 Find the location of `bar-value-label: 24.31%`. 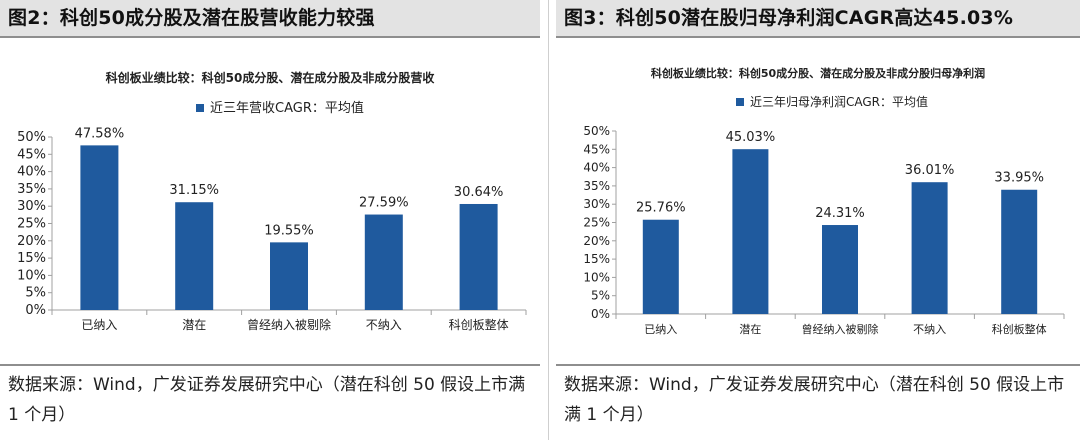

bar-value-label: 24.31% is located at coordinates (840, 213).